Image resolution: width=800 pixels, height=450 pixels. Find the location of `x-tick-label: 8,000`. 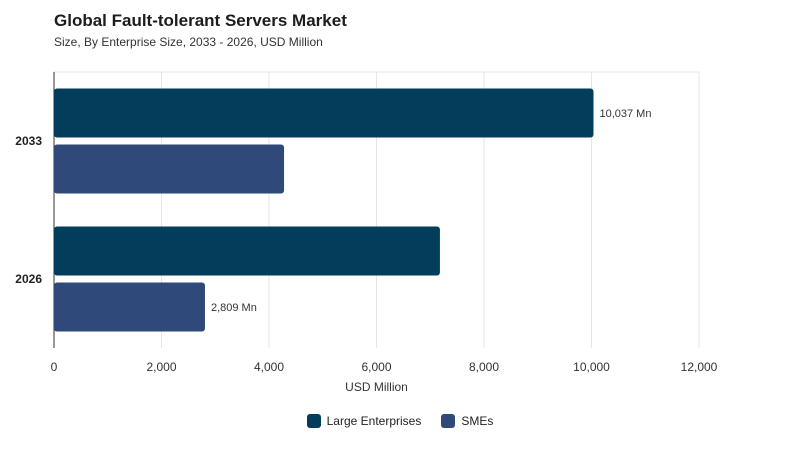

x-tick-label: 8,000 is located at coordinates (484, 367).